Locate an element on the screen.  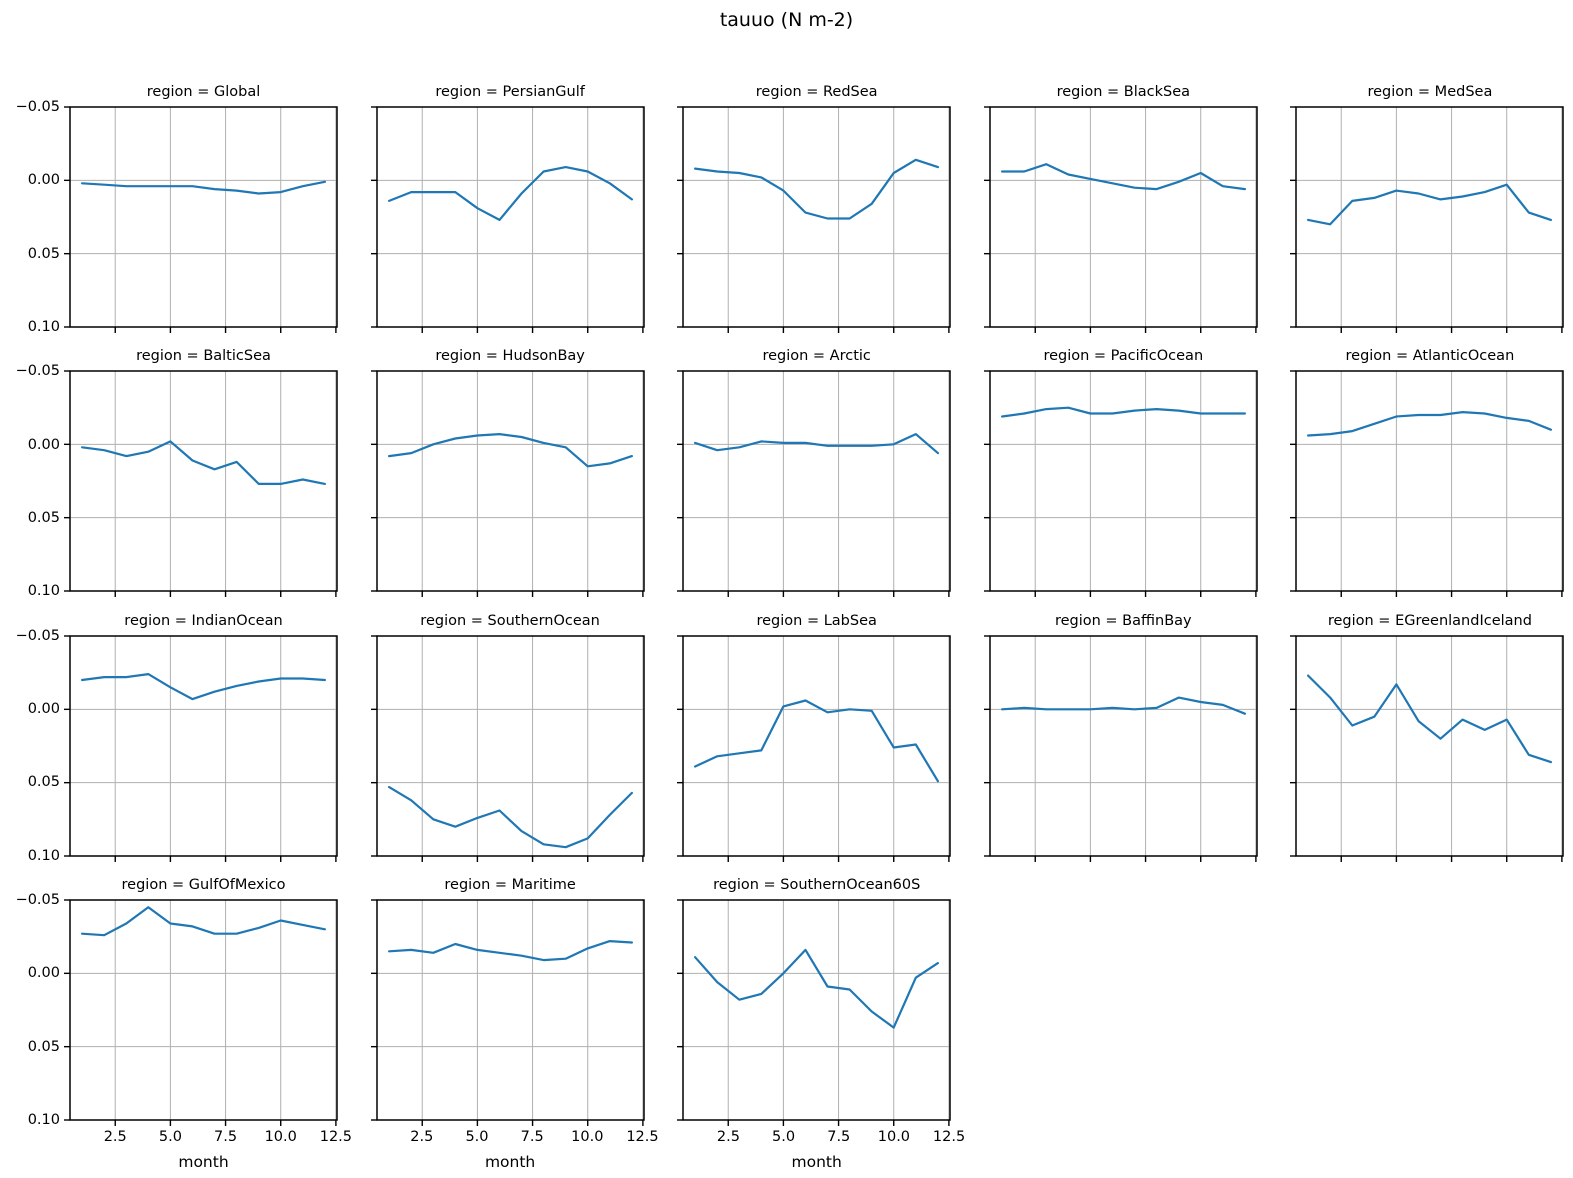
facet-AtlanticOcean: region = AtlanticOcean is located at coordinates (1427, 473).